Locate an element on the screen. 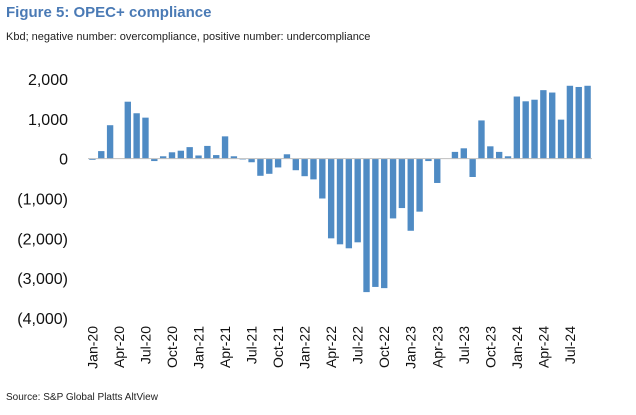 The width and height of the screenshot is (636, 415). x-tick-label: Oct-23 is located at coordinates (490, 347).